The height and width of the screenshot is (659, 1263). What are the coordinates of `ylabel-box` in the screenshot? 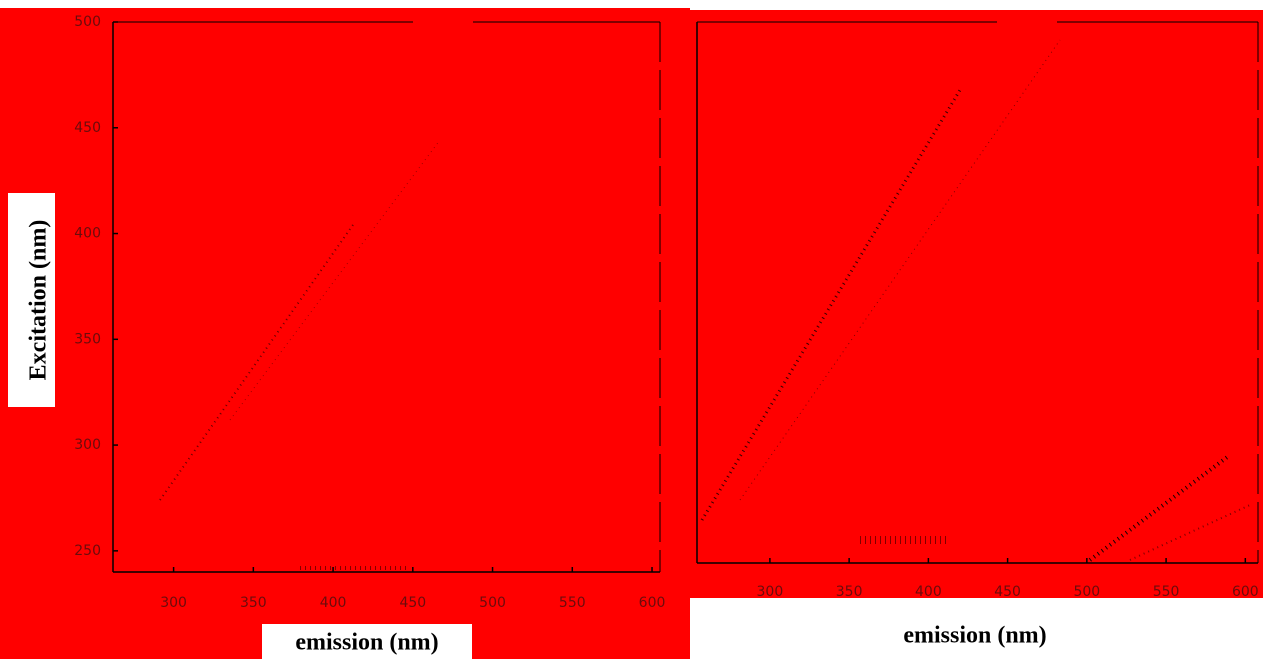 It's located at (31, 300).